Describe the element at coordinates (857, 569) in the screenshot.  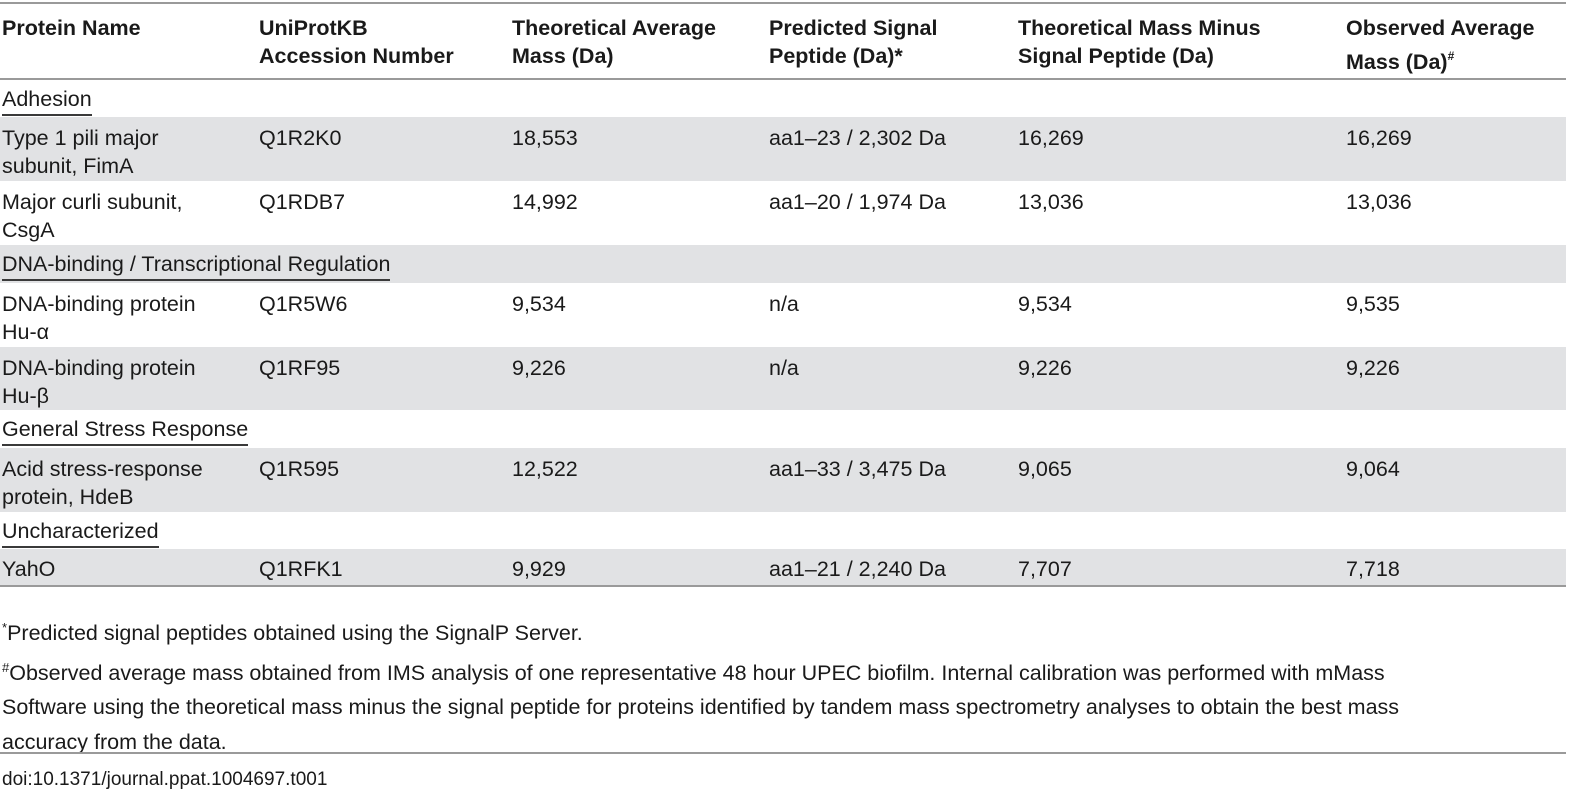
I see `cell-signal-peptide: aa1–21 / 2,240 Da` at that location.